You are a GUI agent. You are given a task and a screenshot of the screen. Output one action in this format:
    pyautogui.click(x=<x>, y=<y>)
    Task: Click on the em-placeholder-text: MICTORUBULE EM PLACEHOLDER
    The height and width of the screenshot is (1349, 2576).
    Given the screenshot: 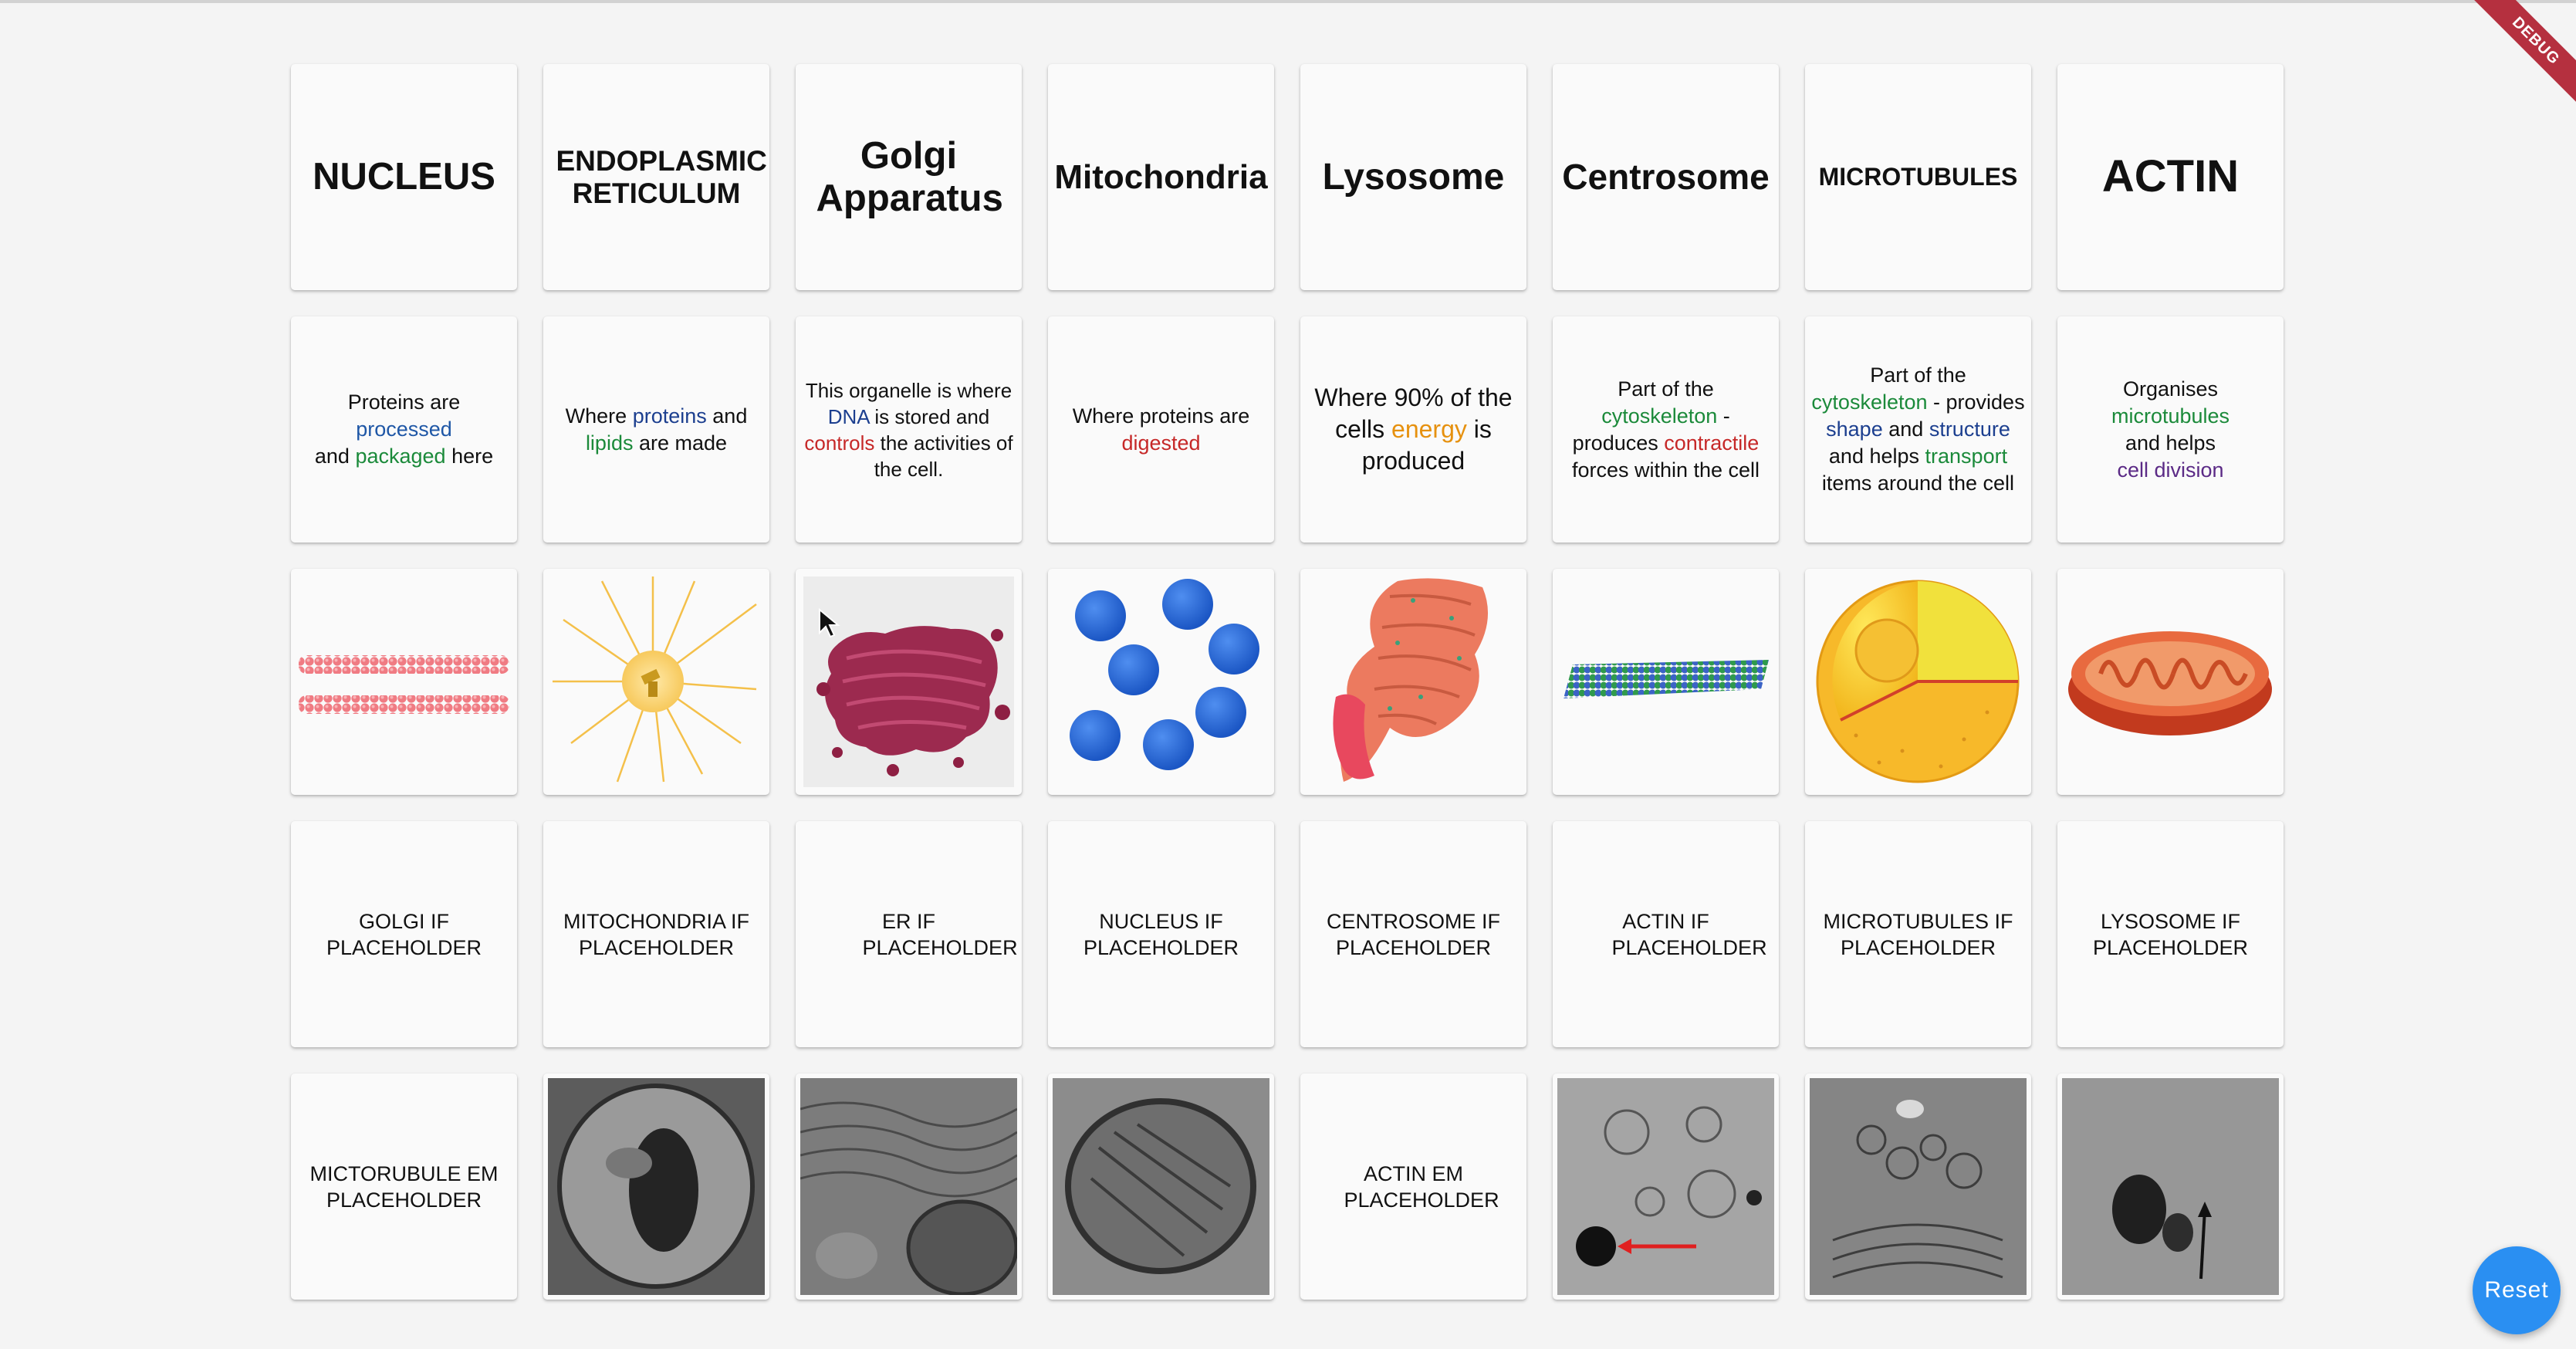 What is the action you would take?
    pyautogui.click(x=404, y=1186)
    